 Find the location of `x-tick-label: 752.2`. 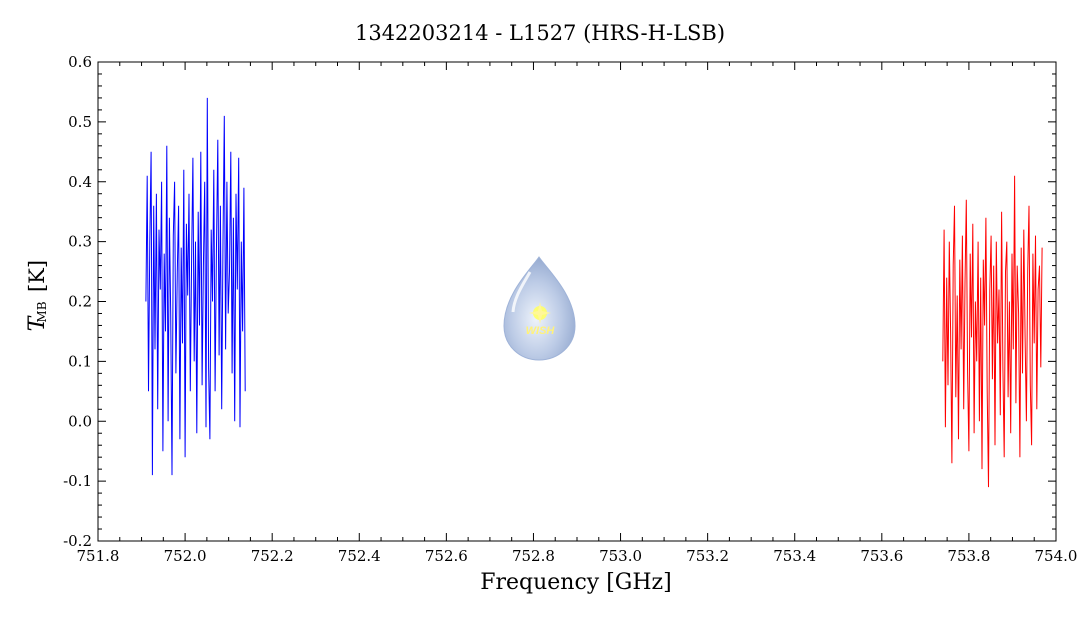

x-tick-label: 752.2 is located at coordinates (272, 556).